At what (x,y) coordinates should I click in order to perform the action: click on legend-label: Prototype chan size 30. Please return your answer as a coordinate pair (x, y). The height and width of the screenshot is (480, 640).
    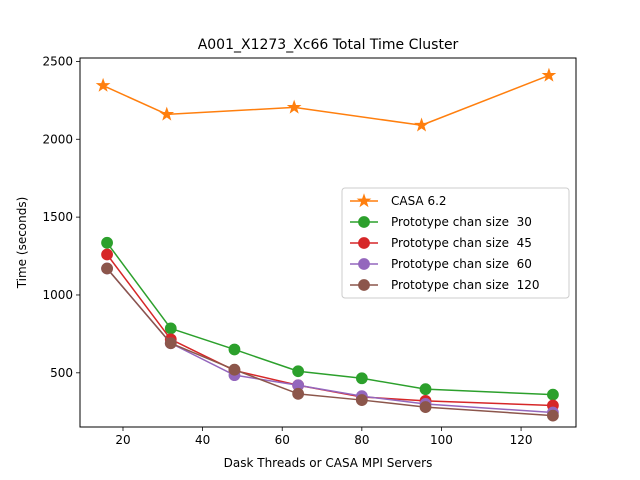
    Looking at the image, I should click on (461, 222).